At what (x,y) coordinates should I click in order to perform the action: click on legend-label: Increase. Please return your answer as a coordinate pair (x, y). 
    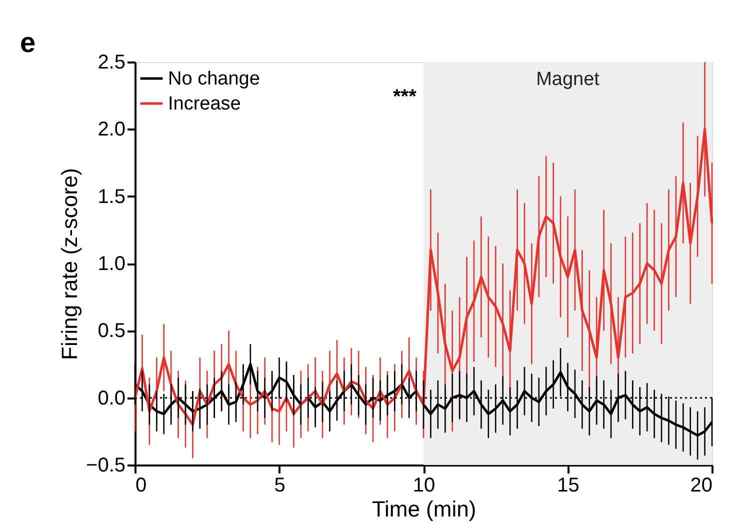
    Looking at the image, I should click on (204, 104).